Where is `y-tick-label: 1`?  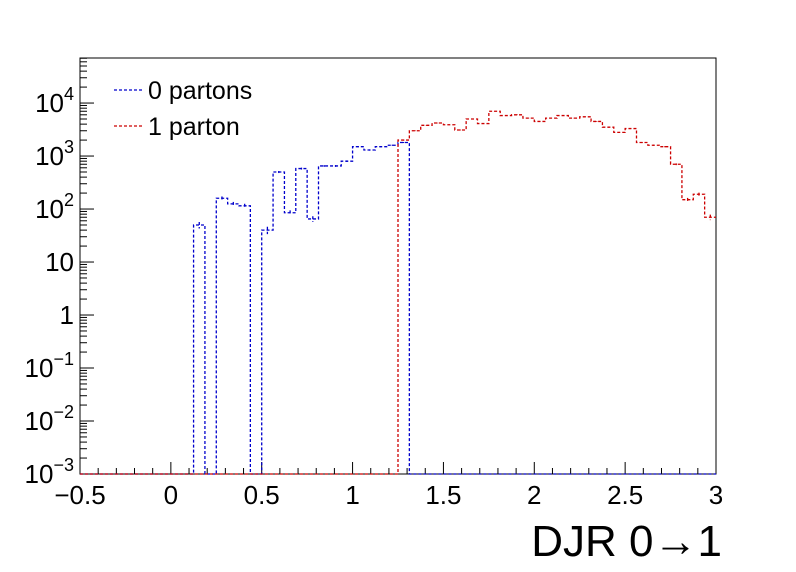
y-tick-label: 1 is located at coordinates (67, 315).